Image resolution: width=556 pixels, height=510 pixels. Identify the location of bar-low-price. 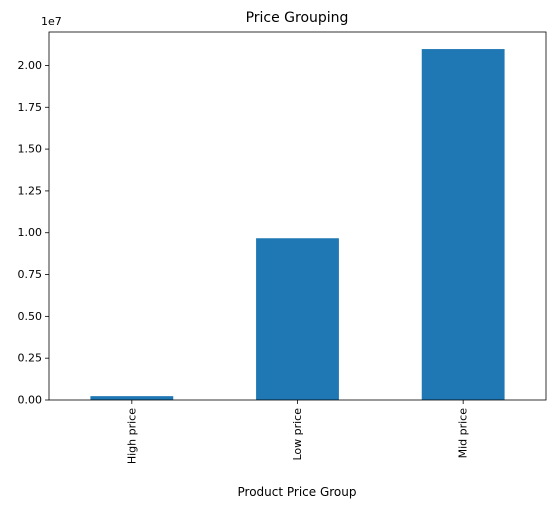
(297, 319).